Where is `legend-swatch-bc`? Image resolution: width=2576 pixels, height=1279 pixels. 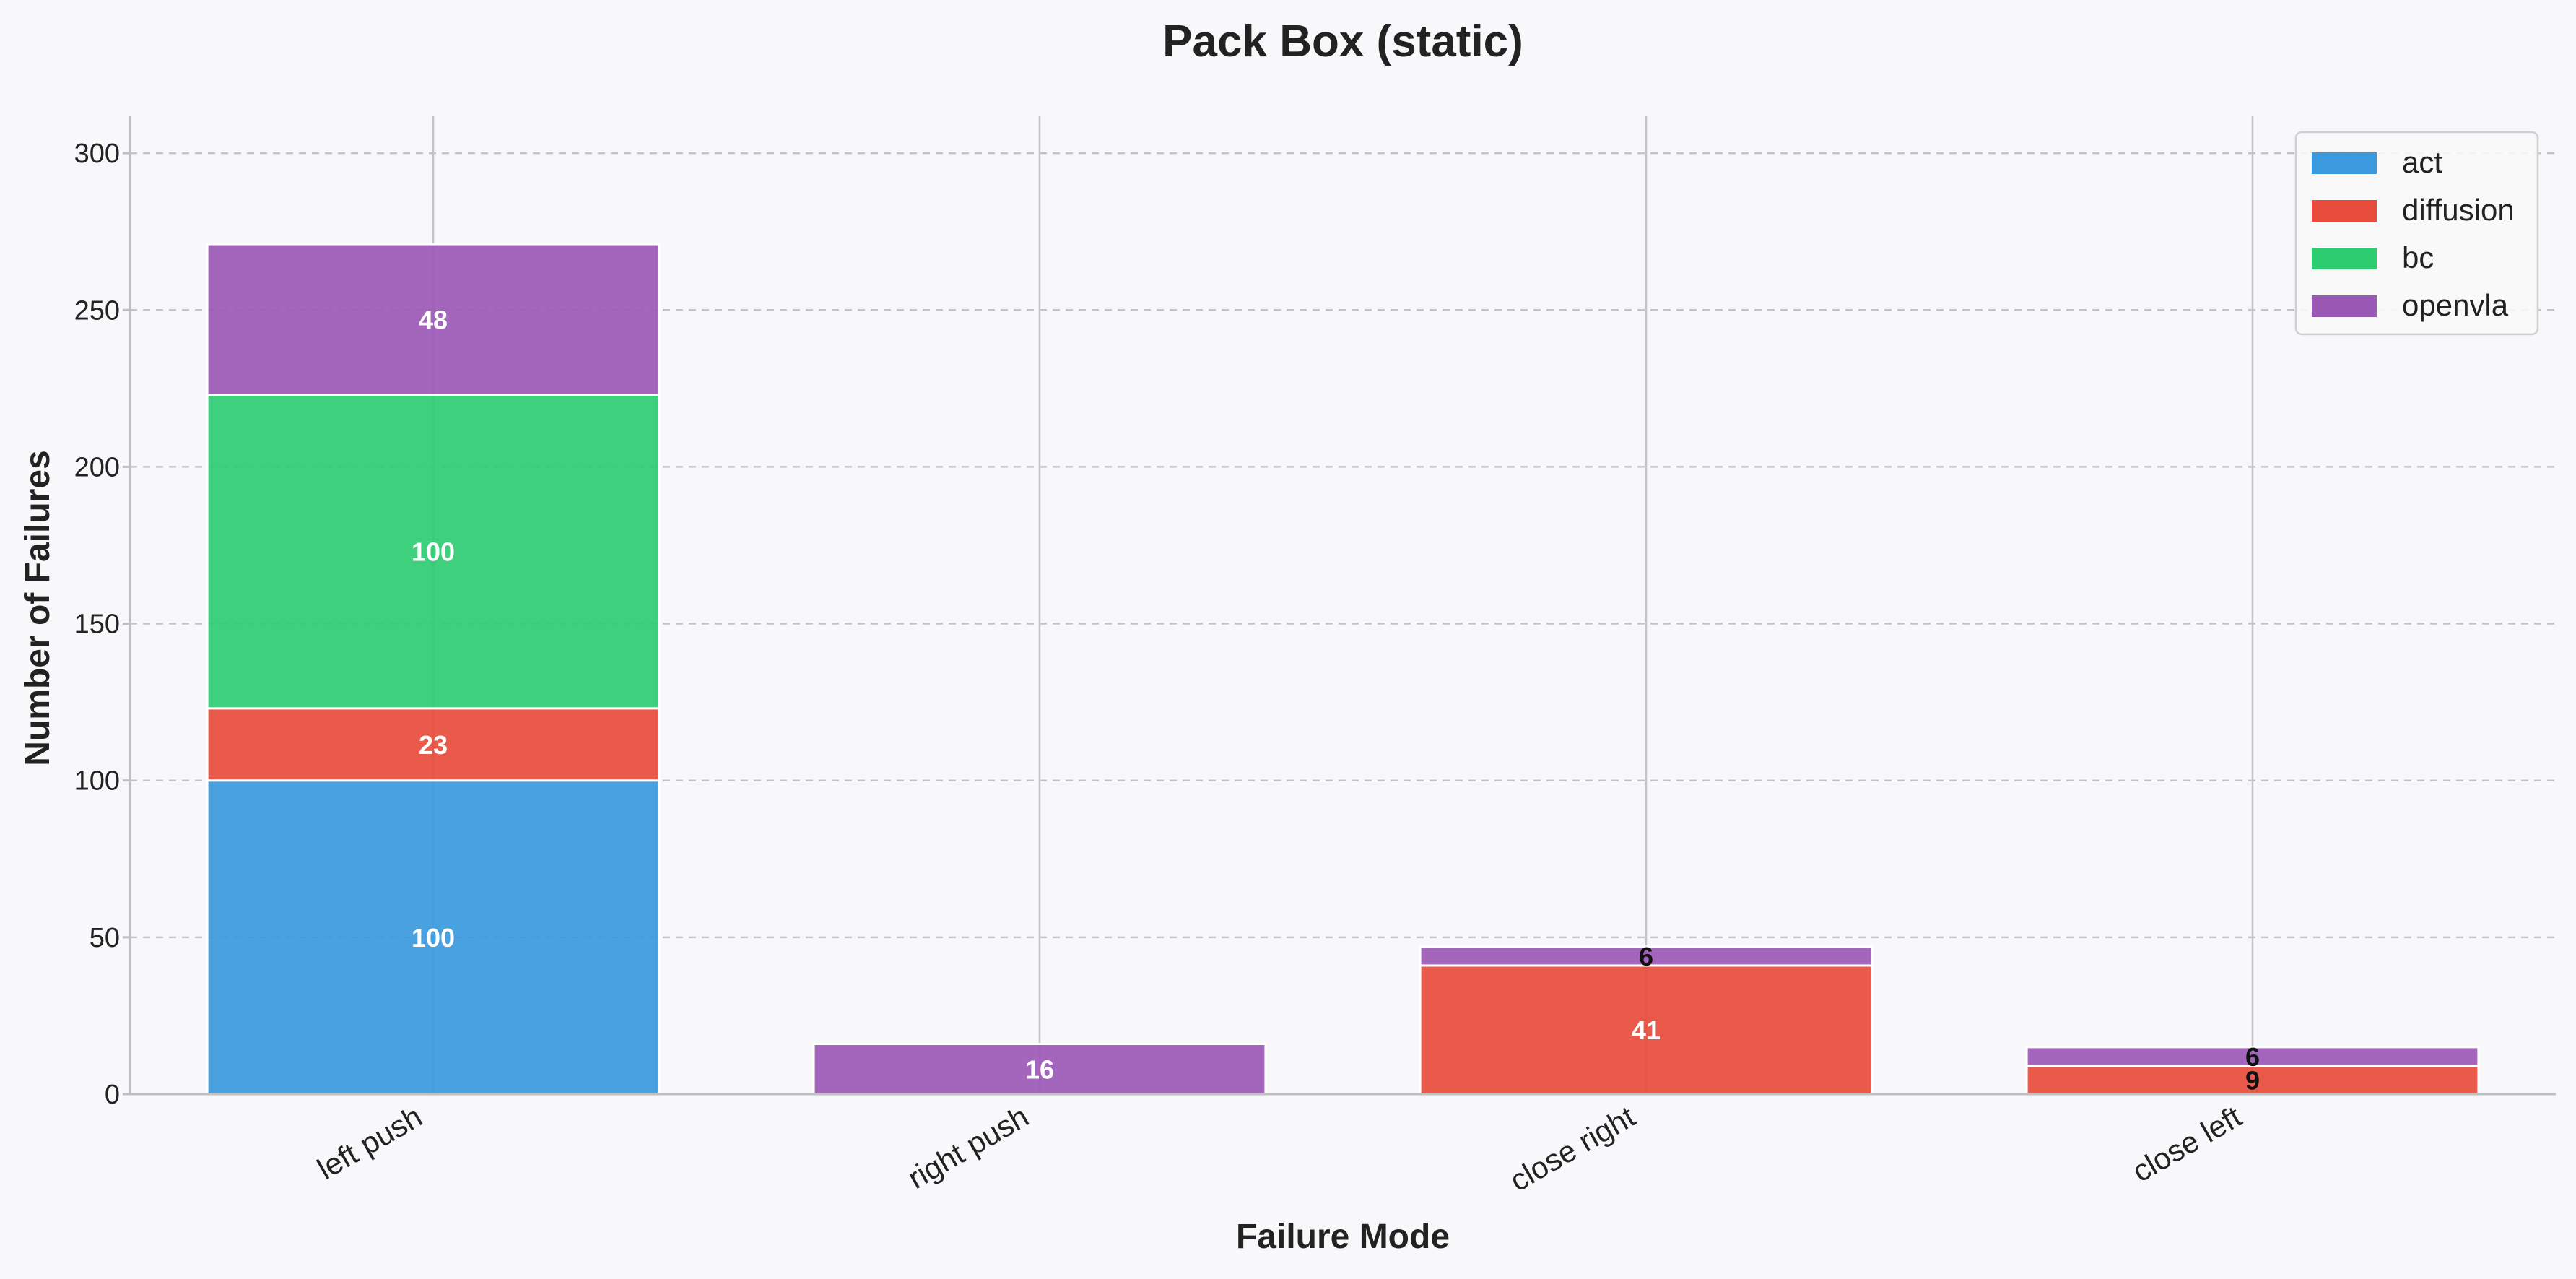
legend-swatch-bc is located at coordinates (2344, 258).